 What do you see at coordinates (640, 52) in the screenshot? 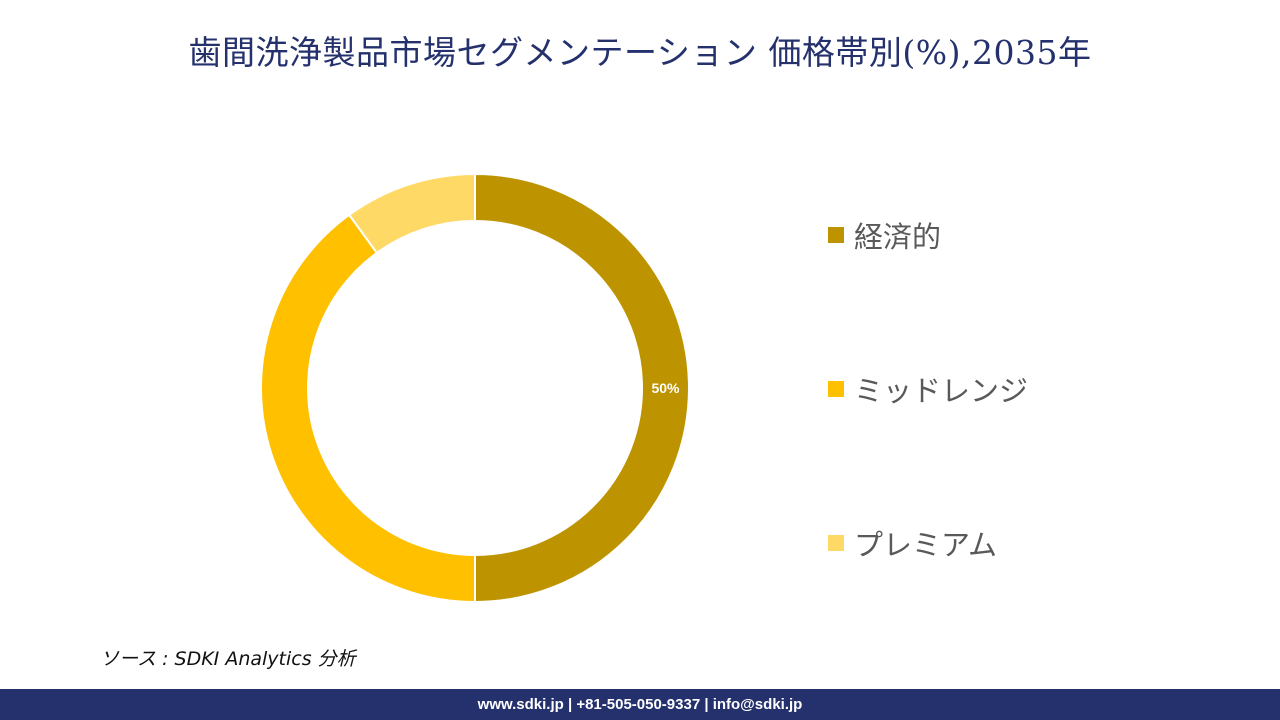
I see `chart-title: 歯間洗浄製品市場セグメンテーション 価格帯別(%),2035年` at bounding box center [640, 52].